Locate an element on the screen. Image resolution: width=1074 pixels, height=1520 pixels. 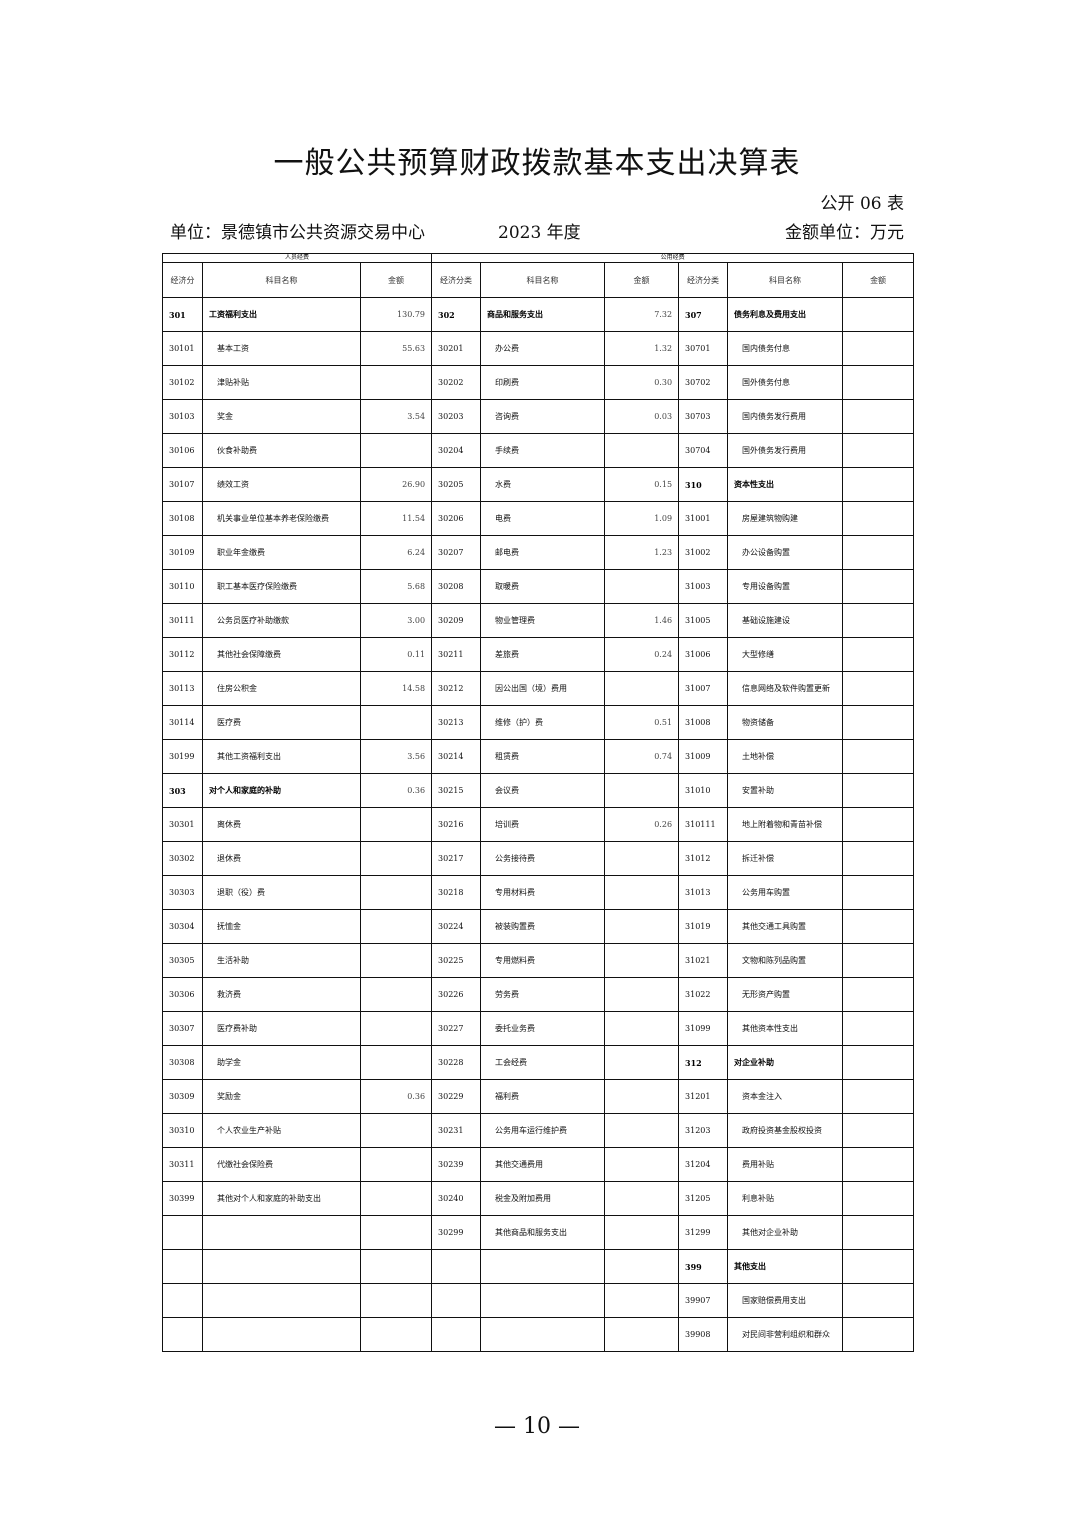
cell-name: 奖励金 is located at coordinates (281, 1096).